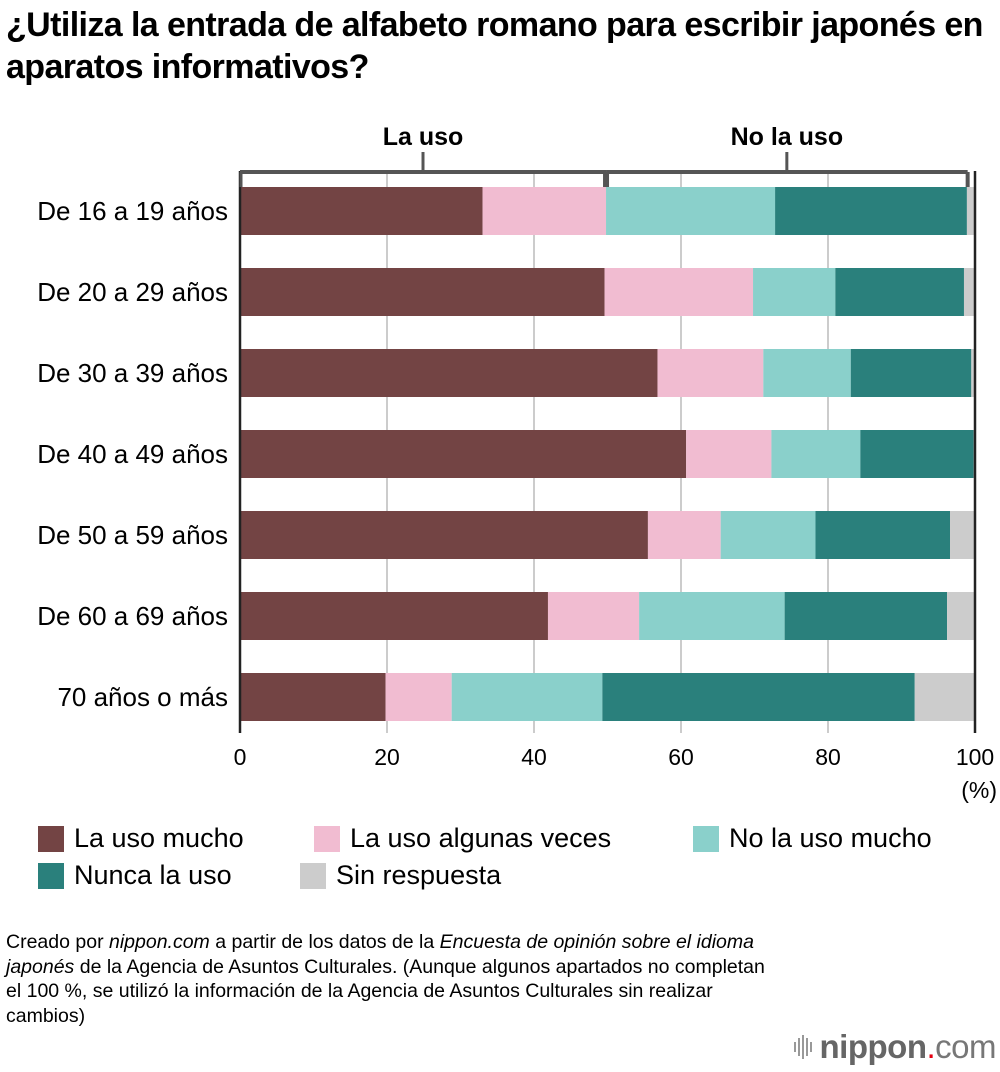 The image size is (1000, 1072). What do you see at coordinates (481, 838) in the screenshot?
I see `legend-label: La uso algunas veces` at bounding box center [481, 838].